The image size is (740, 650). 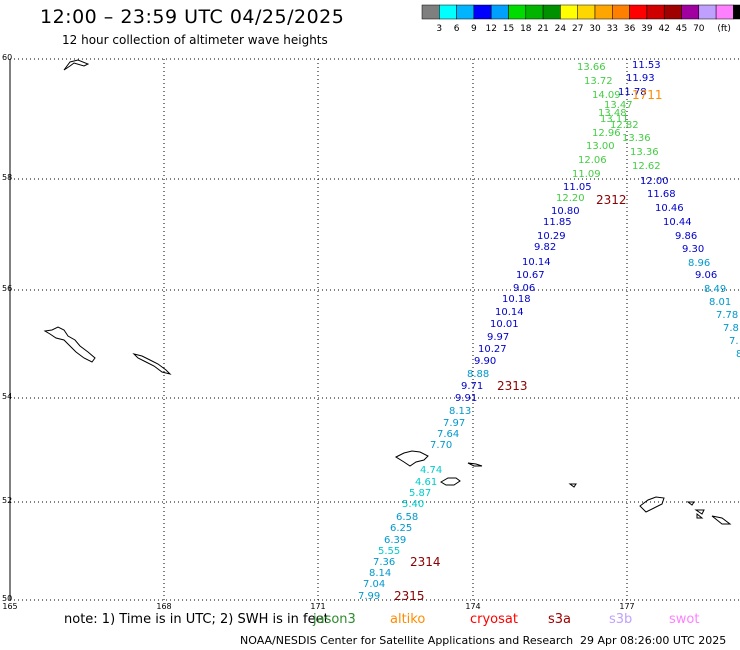 What do you see at coordinates (454, 423) in the screenshot?
I see `wave-height-label: 7.97` at bounding box center [454, 423].